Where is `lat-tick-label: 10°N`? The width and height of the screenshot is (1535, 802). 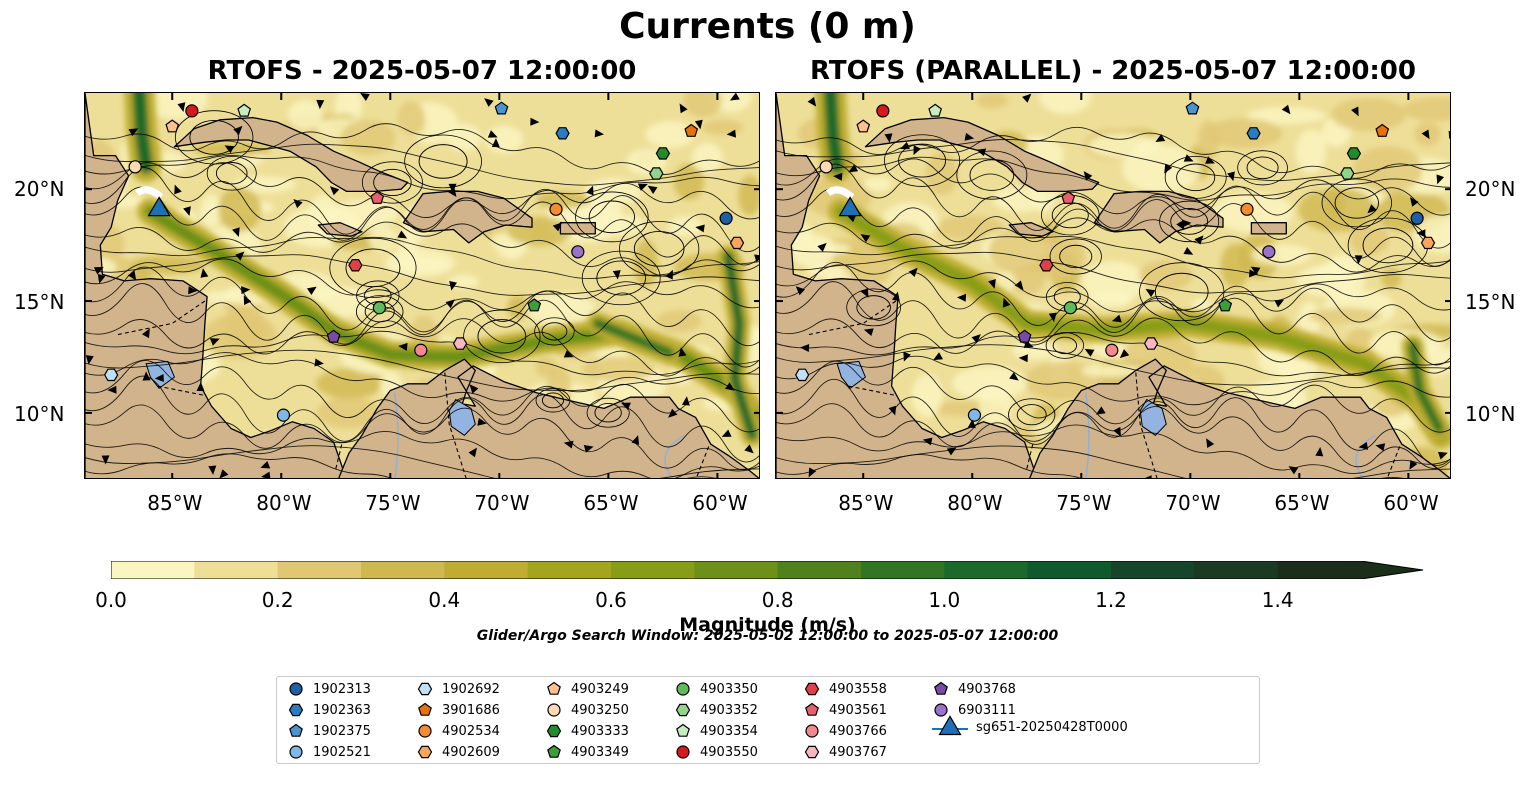 lat-tick-label: 10°N is located at coordinates (1490, 414).